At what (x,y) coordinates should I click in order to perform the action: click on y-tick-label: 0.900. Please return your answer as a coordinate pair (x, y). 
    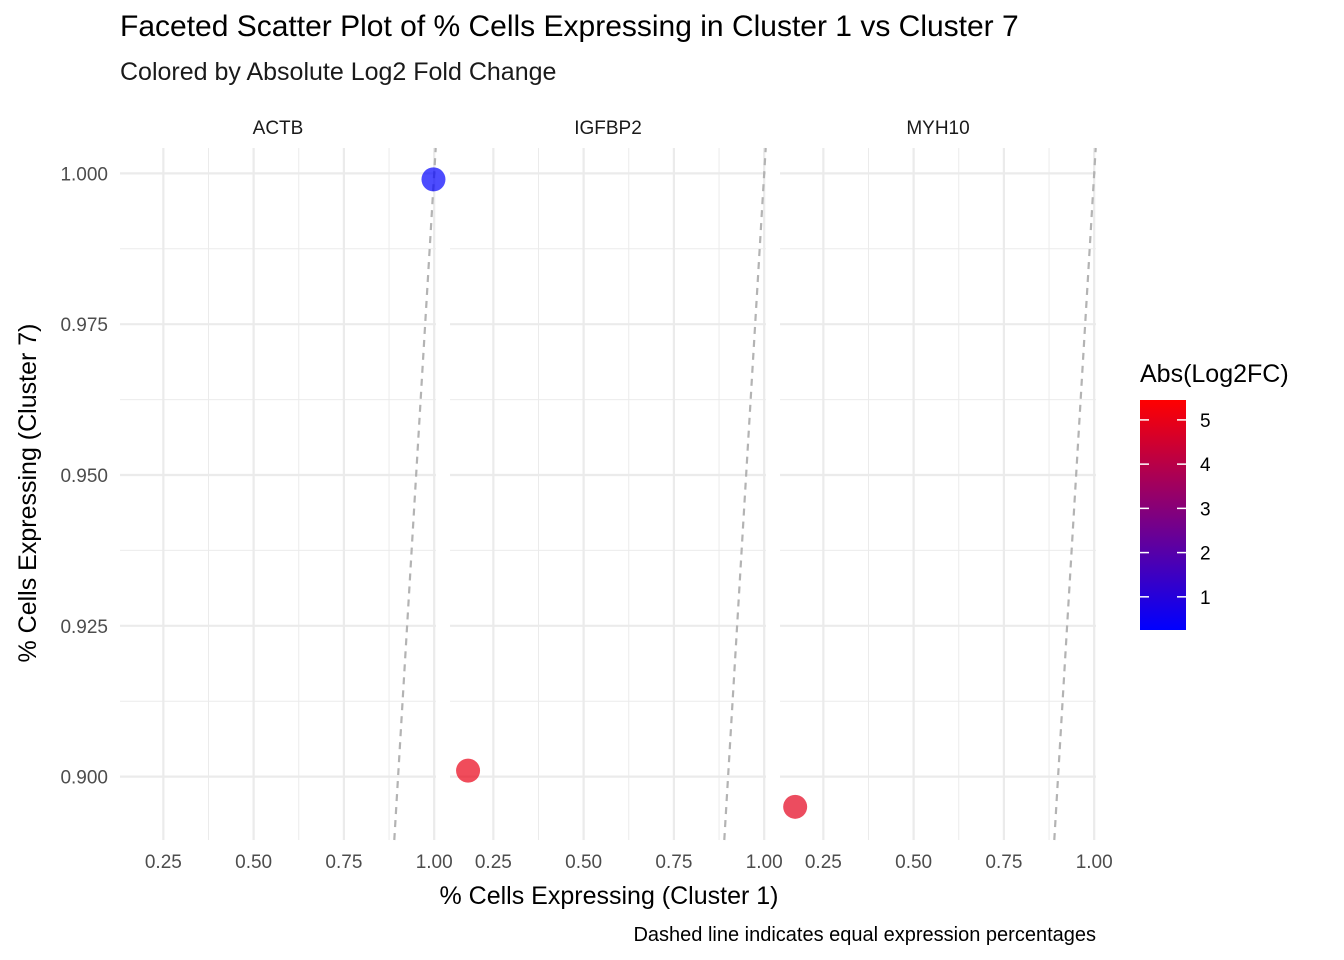
    Looking at the image, I should click on (84, 778).